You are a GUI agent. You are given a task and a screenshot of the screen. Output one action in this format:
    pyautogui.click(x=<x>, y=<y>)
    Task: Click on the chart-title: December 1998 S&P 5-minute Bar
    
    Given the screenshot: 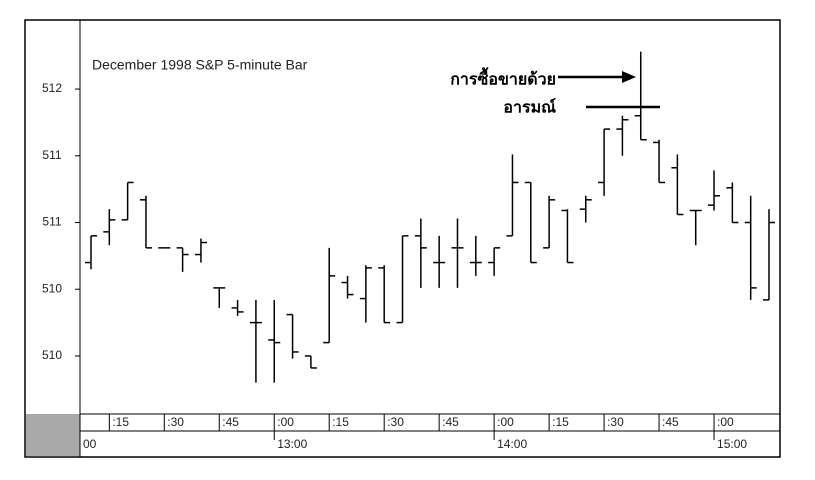 What is the action you would take?
    pyautogui.click(x=200, y=65)
    